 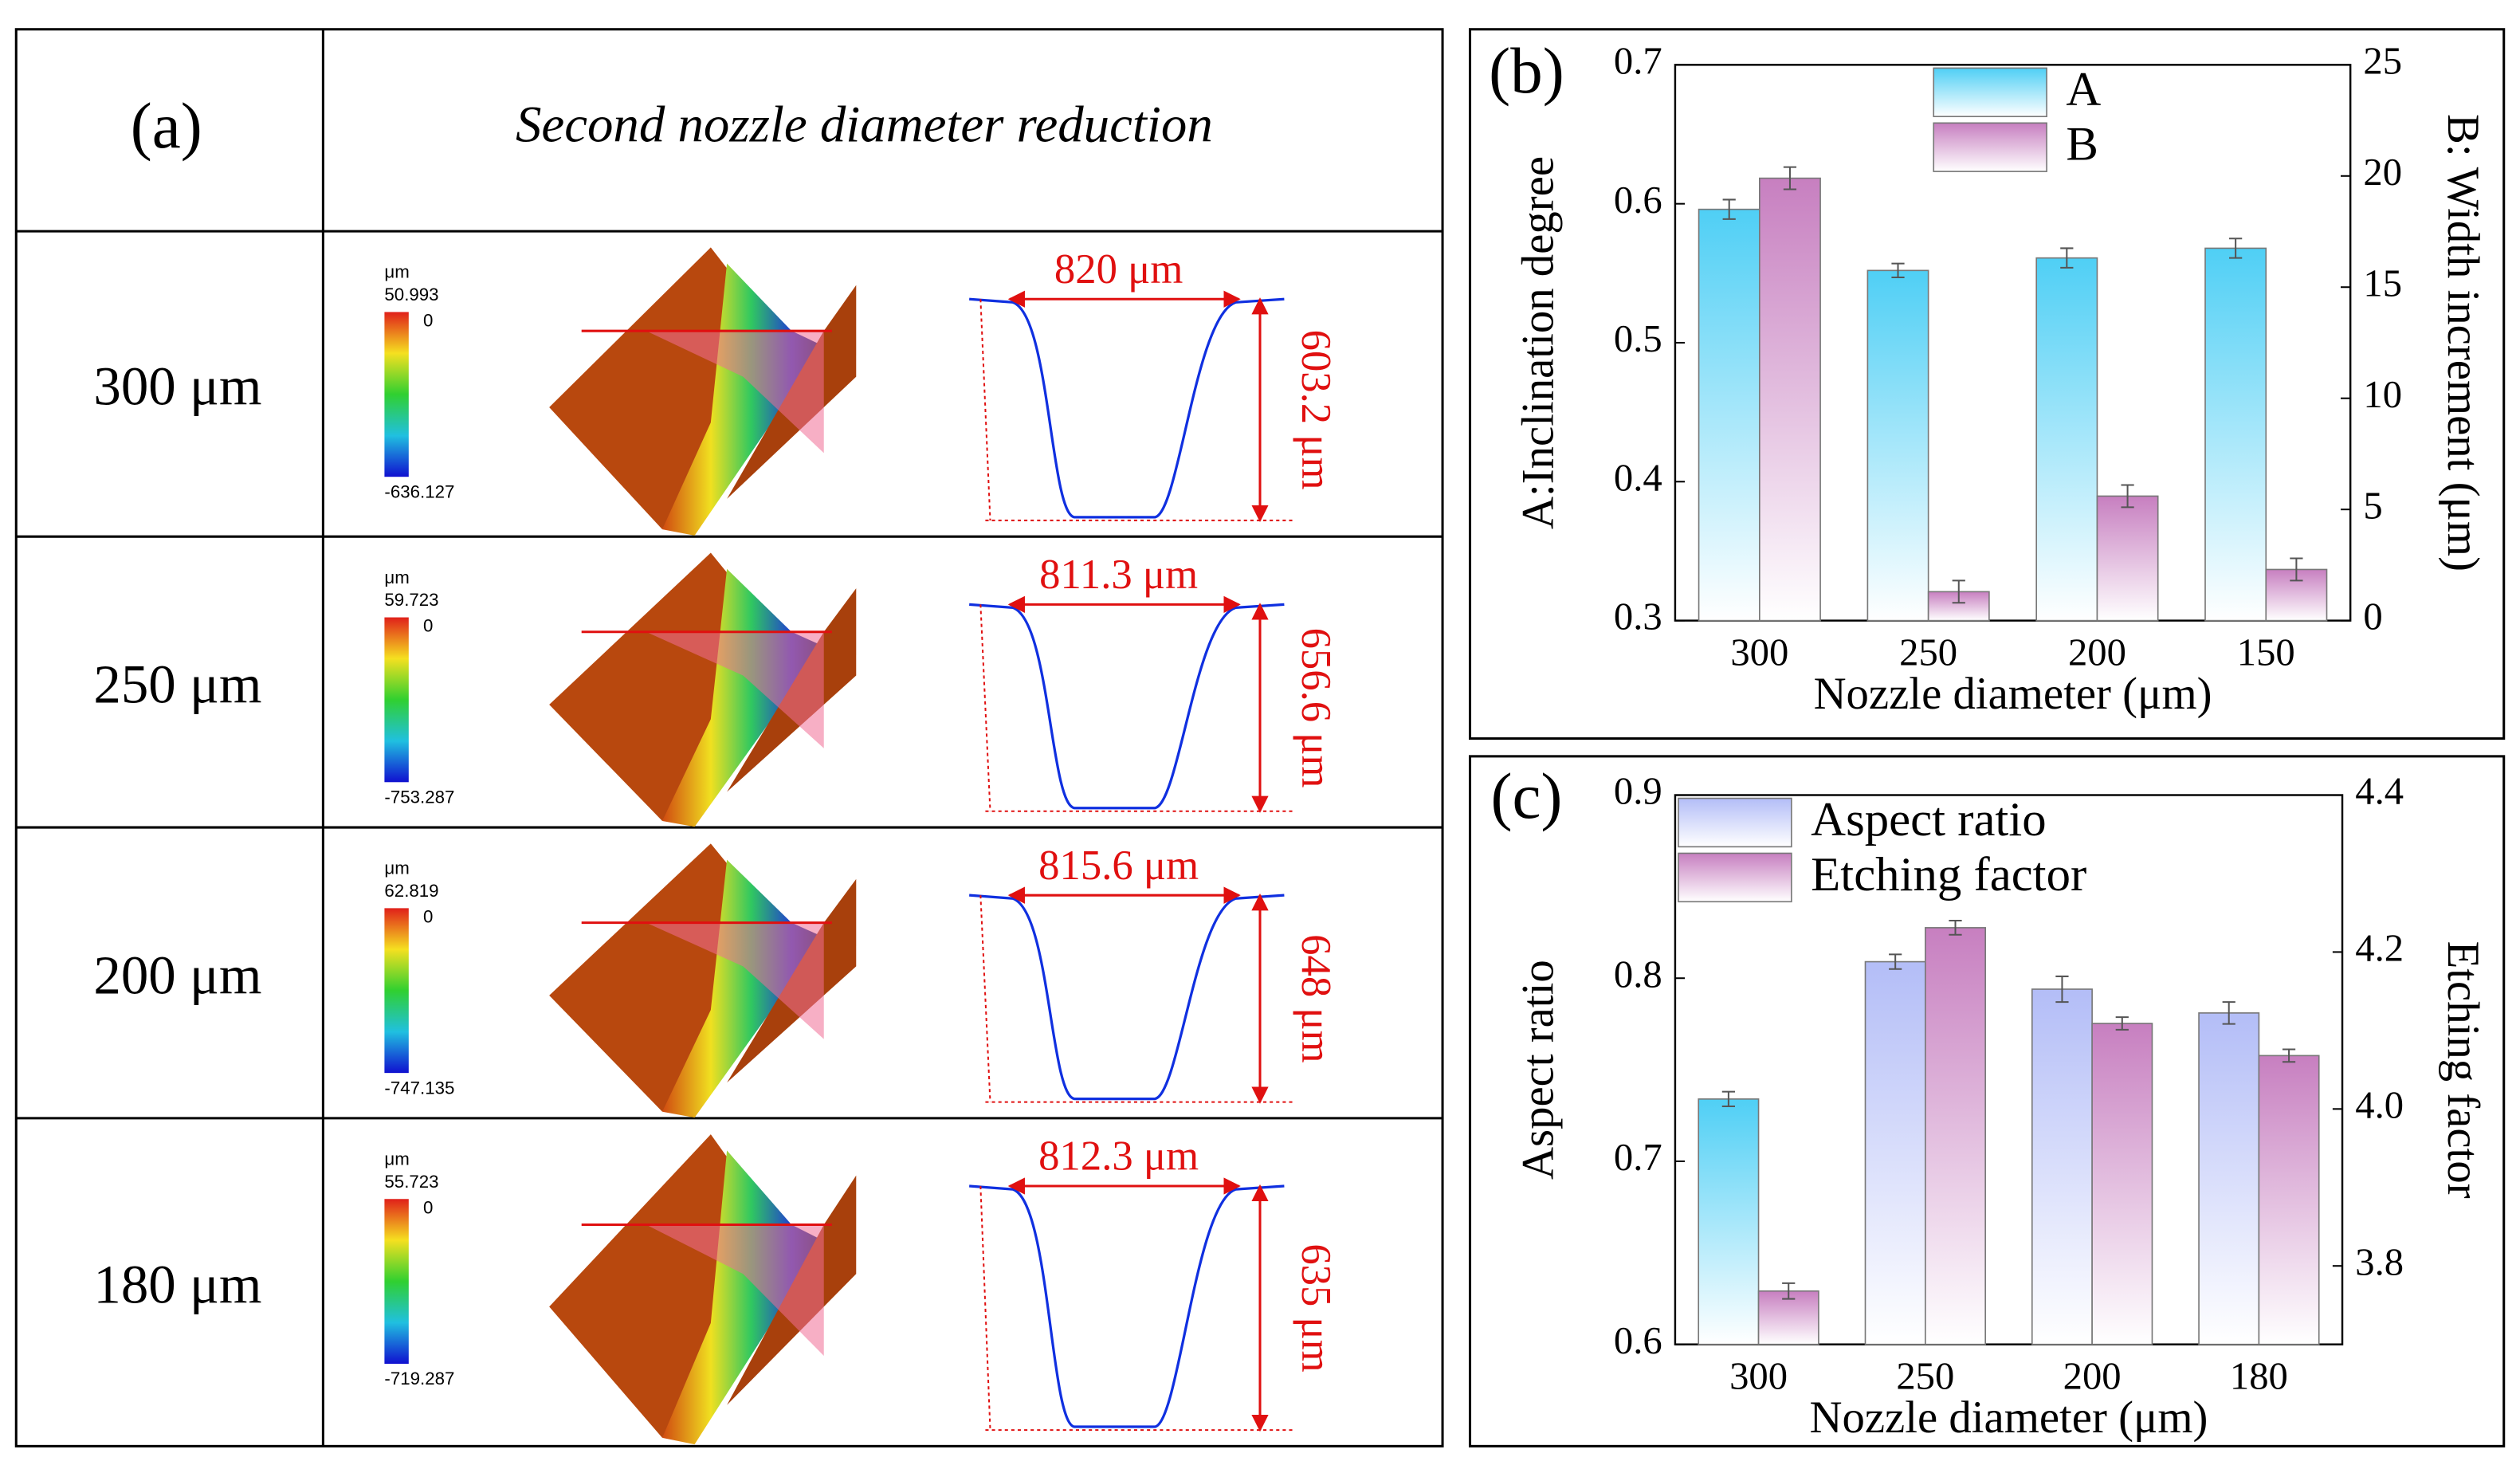 What do you see at coordinates (419, 797) in the screenshot?
I see `colorbar-min: -753.287` at bounding box center [419, 797].